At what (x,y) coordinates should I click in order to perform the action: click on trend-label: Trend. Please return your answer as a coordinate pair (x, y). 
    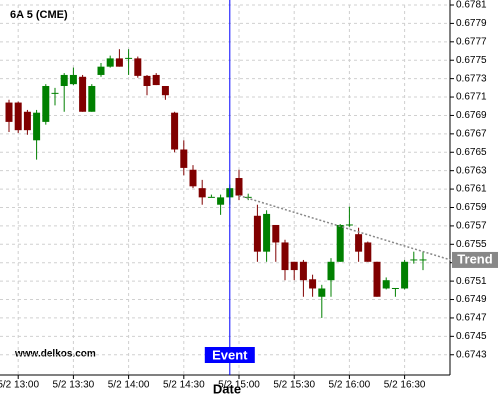
    Looking at the image, I should click on (474, 258).